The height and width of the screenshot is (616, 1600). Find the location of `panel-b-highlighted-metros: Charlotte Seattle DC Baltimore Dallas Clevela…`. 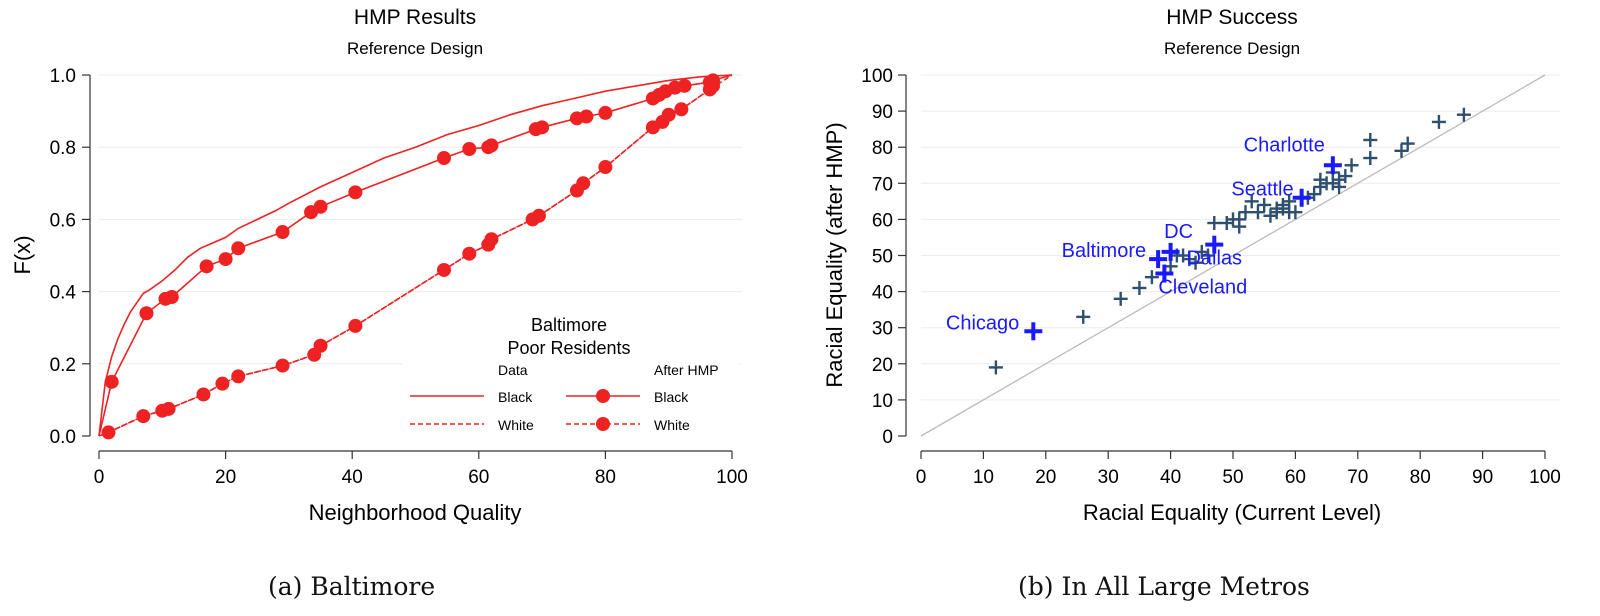

panel-b-highlighted-metros: Charlotte Seattle DC Baltimore Dallas Clevela… is located at coordinates (1144, 237).